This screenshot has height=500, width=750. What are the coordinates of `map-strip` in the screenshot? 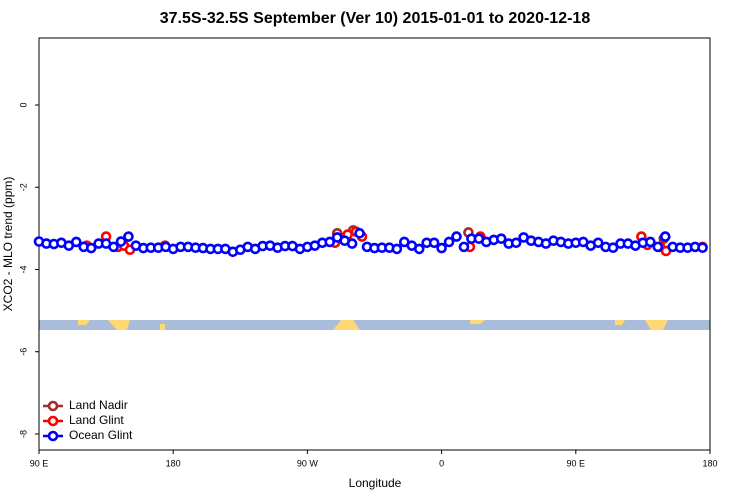 It's located at (374, 325).